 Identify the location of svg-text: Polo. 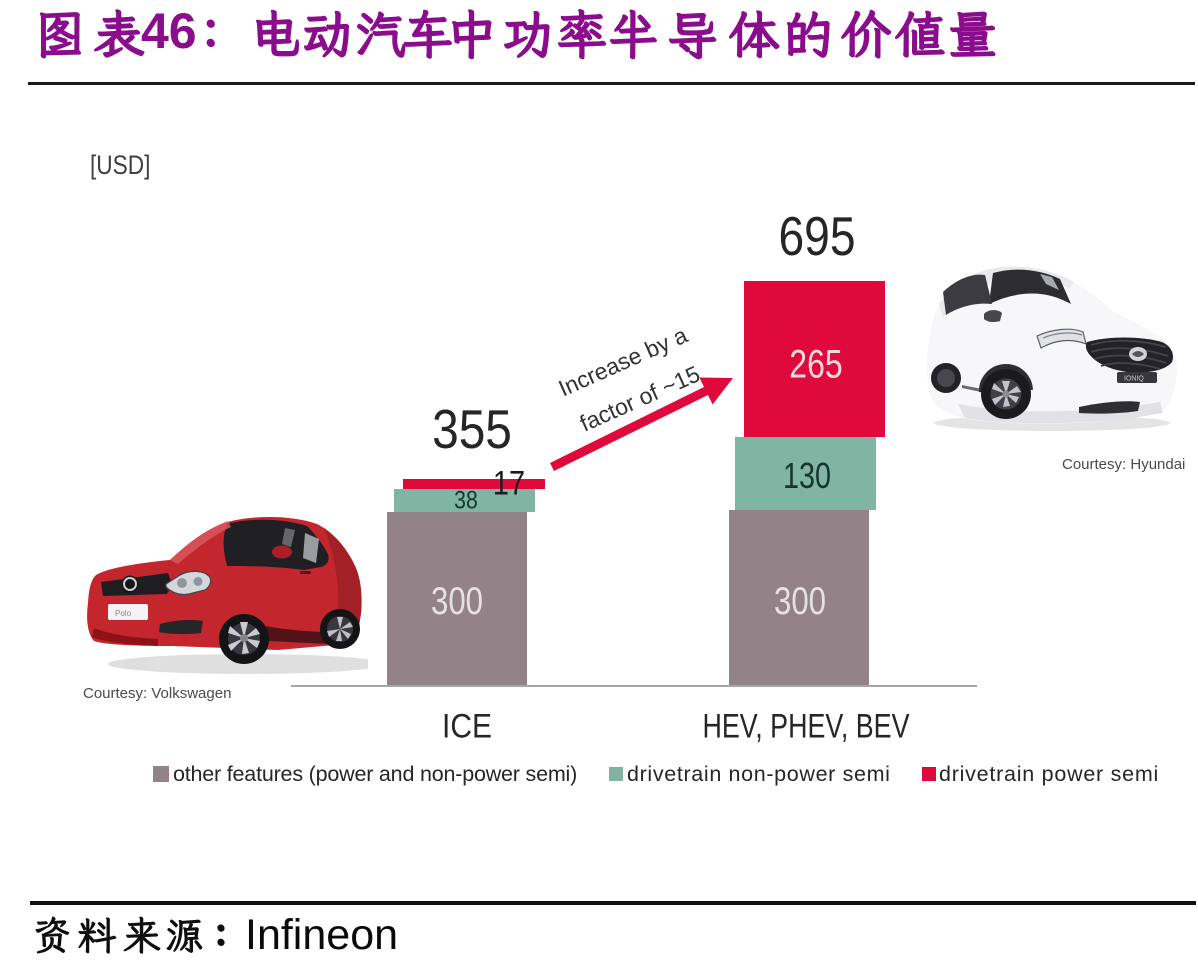
(123, 613).